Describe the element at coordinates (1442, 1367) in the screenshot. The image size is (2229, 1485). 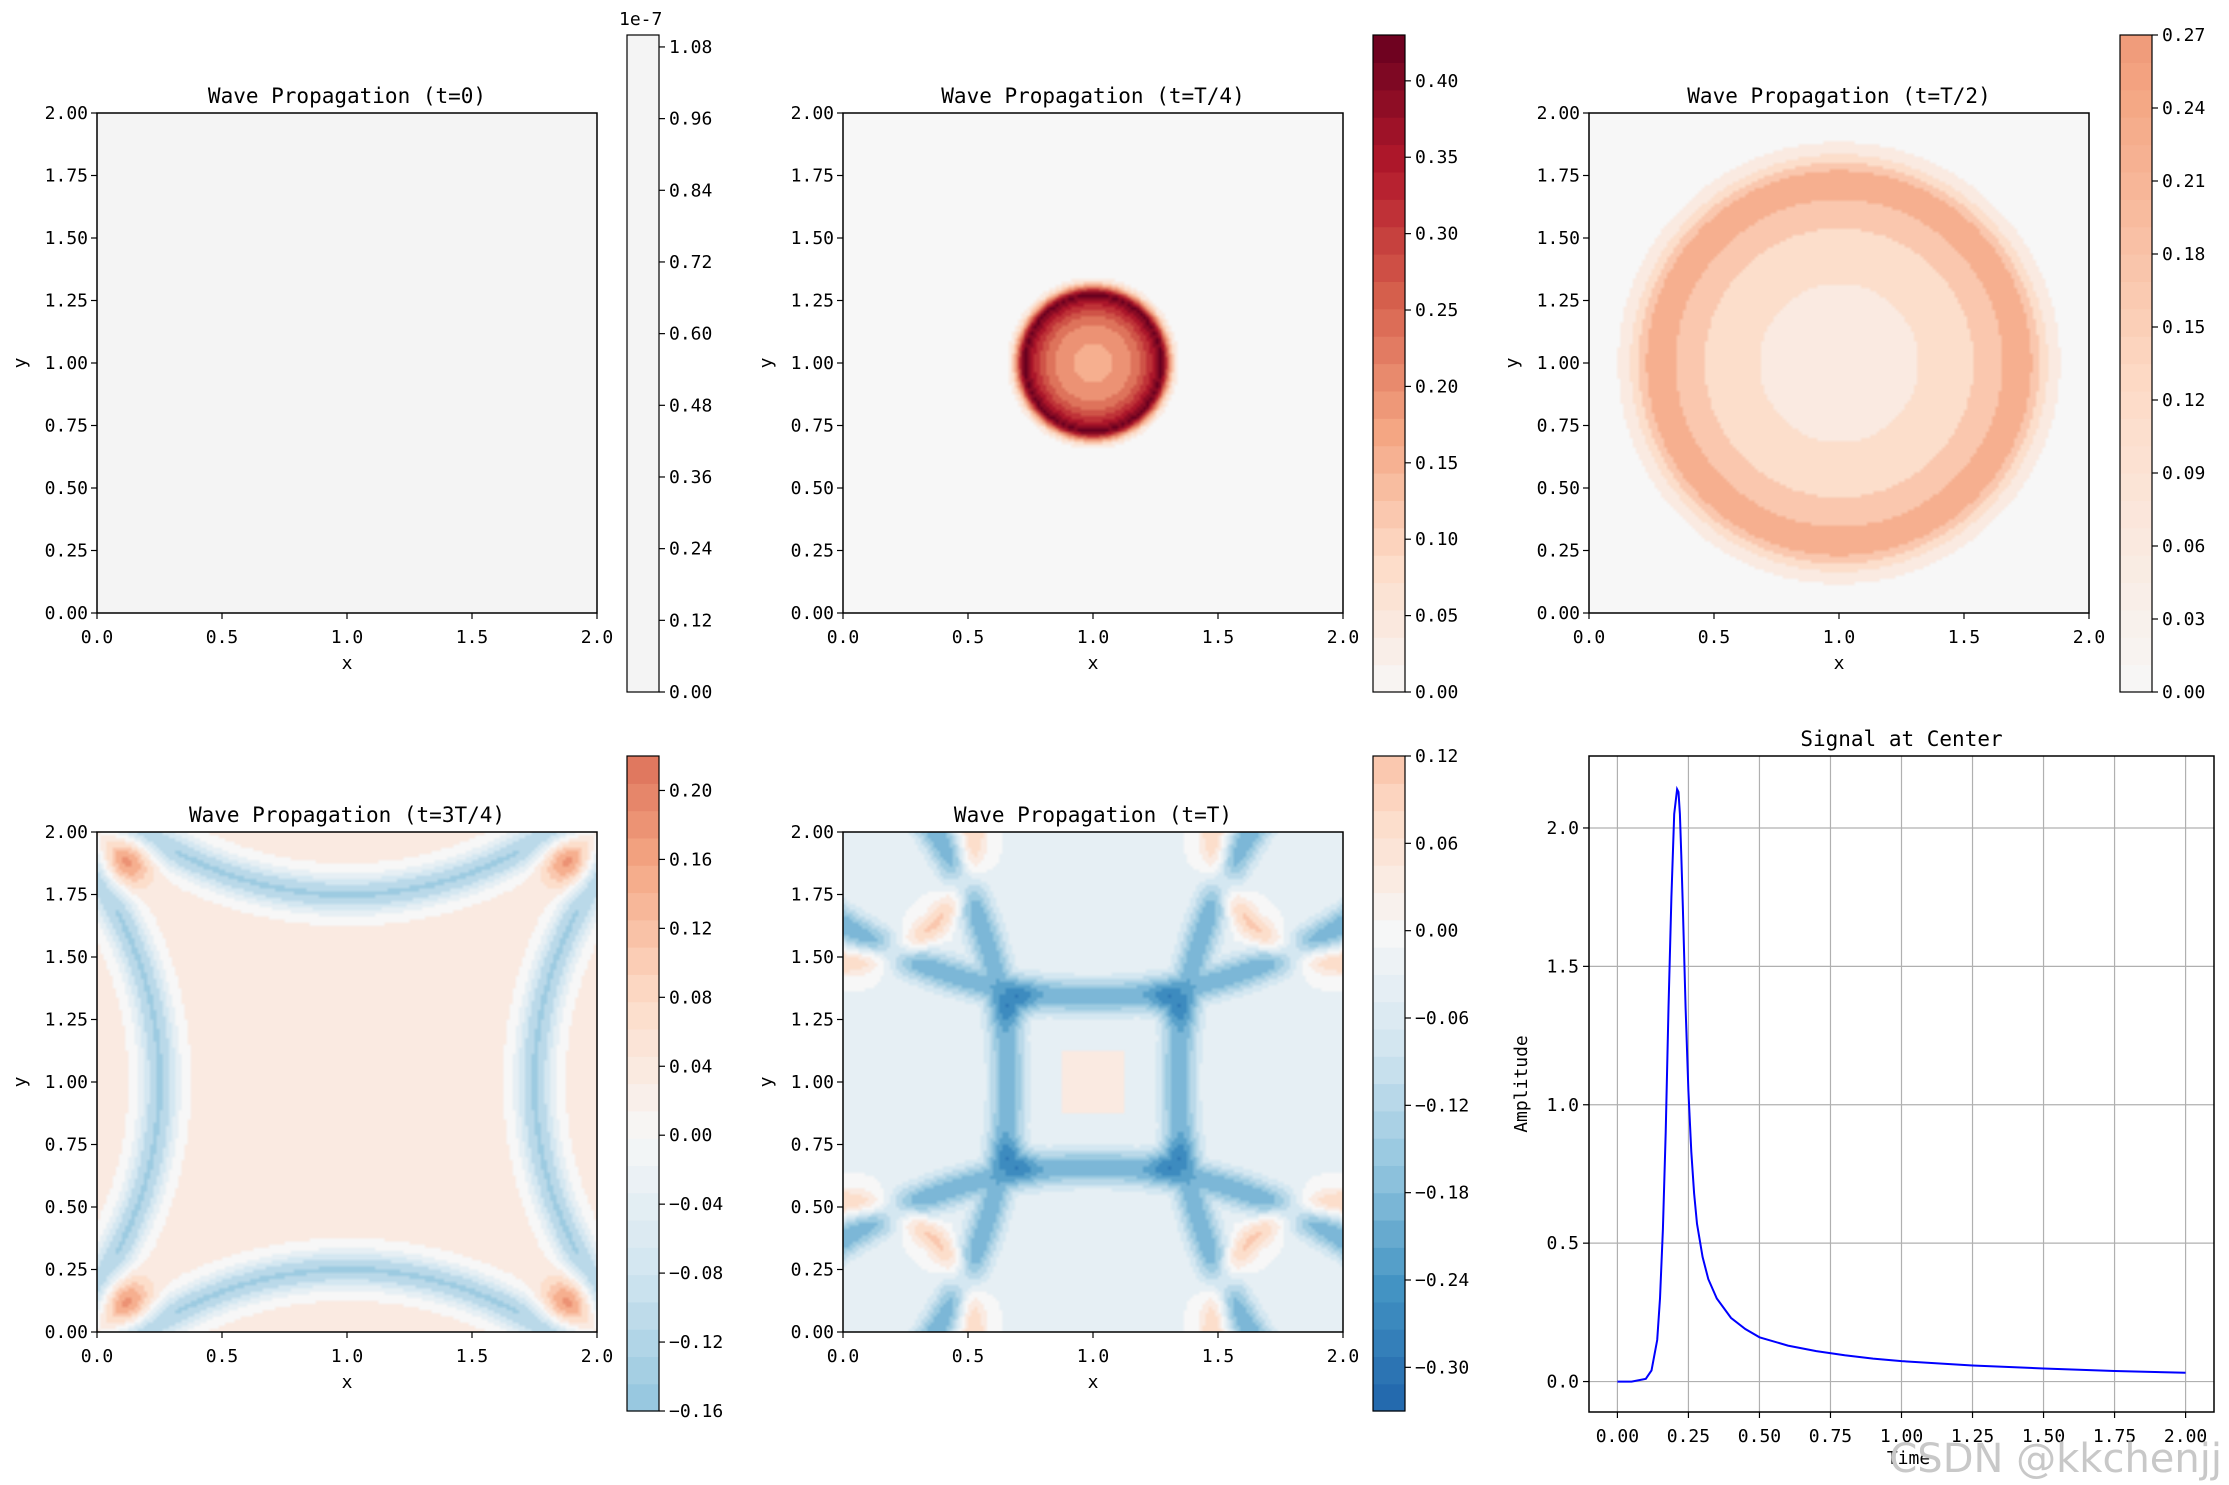
I see `colorbar-tick-label: −0.30` at that location.